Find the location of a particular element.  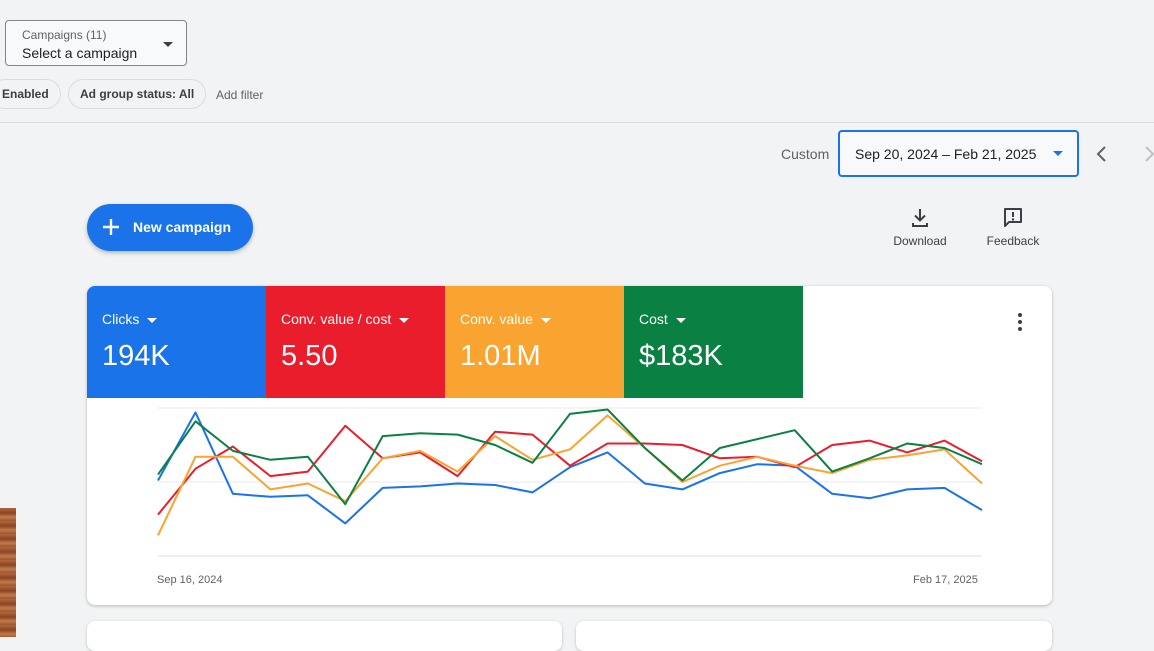

header-divider is located at coordinates (577, 122).